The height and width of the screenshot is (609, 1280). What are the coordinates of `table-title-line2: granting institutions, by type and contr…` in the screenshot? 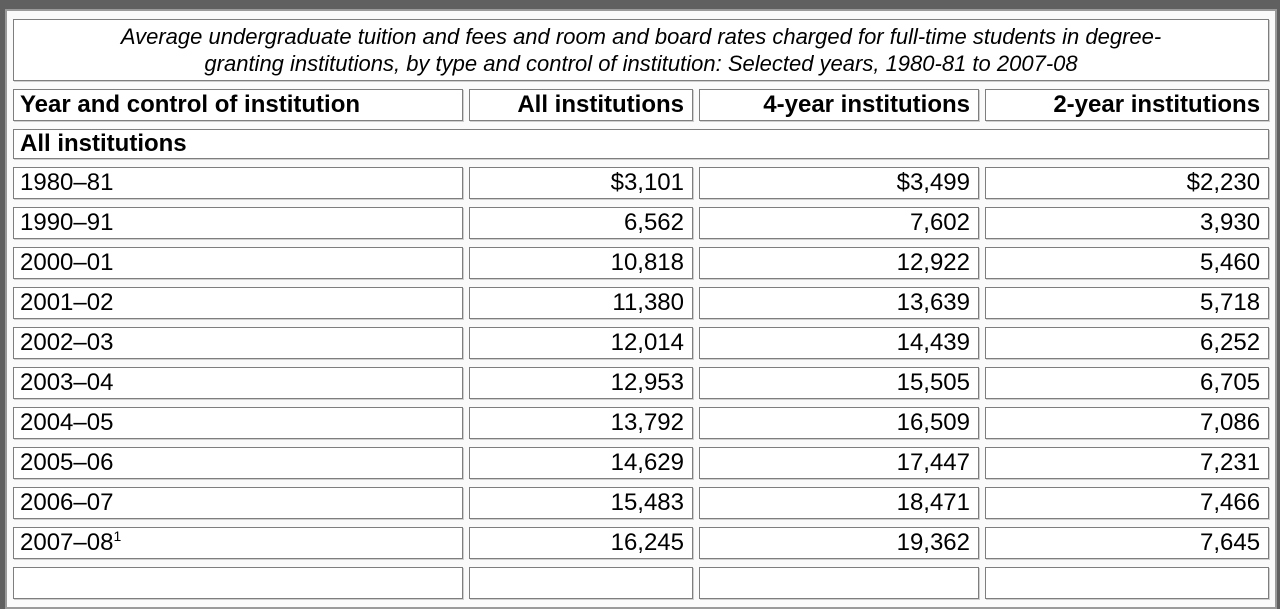 It's located at (641, 63).